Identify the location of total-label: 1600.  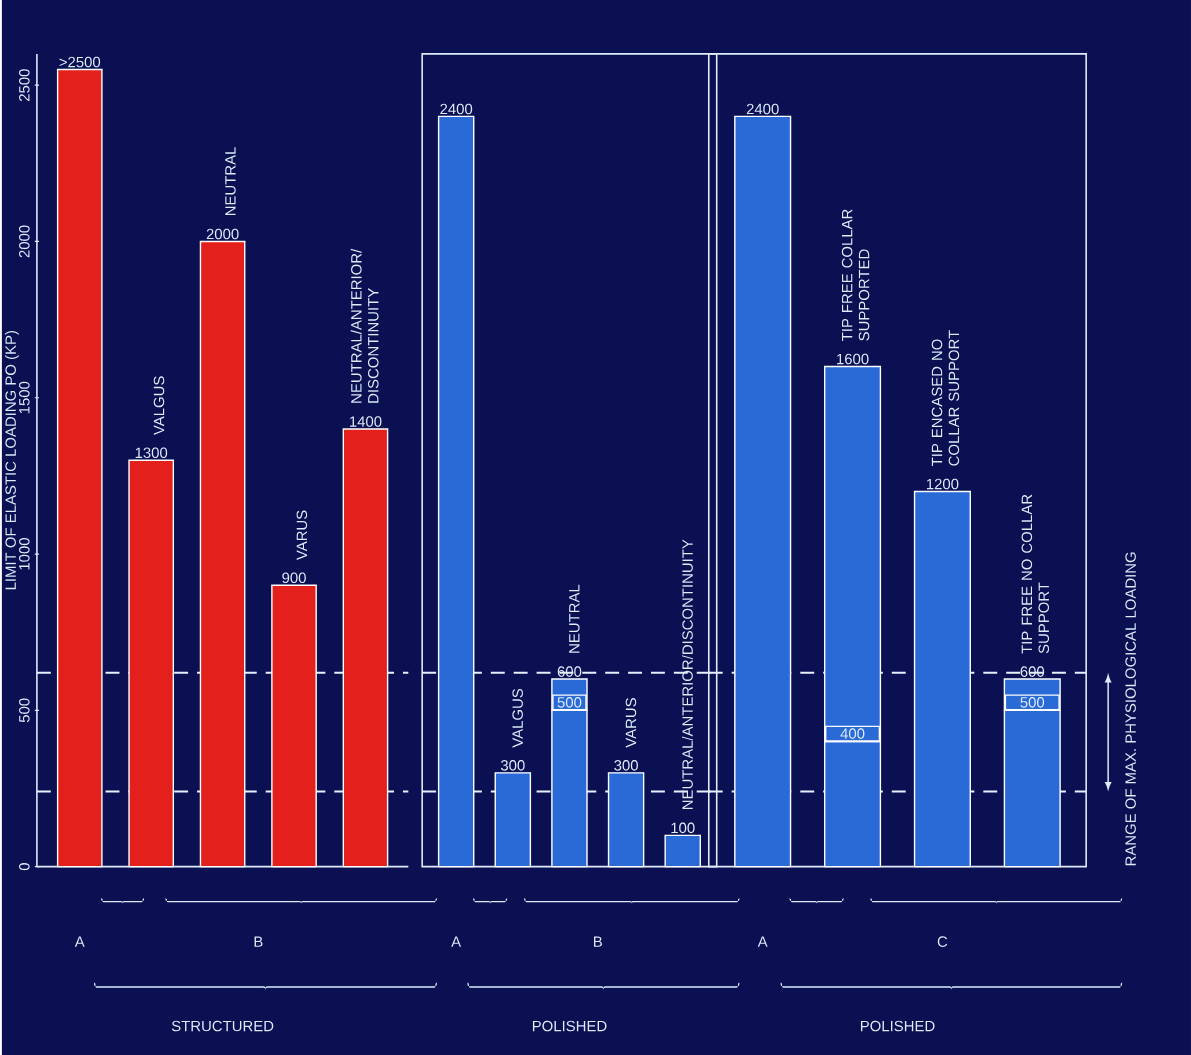
(853, 359).